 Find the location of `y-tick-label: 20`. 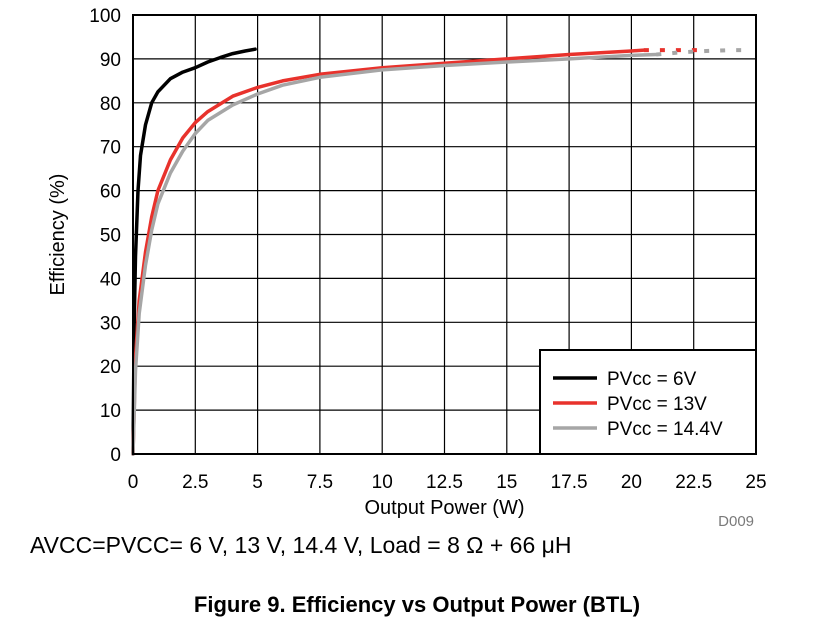

y-tick-label: 20 is located at coordinates (110, 367).